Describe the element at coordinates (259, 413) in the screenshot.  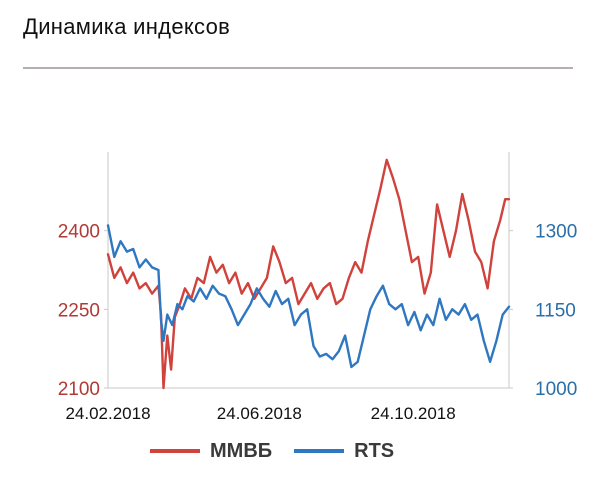
I see `x-tick-label: 24.06.2018` at that location.